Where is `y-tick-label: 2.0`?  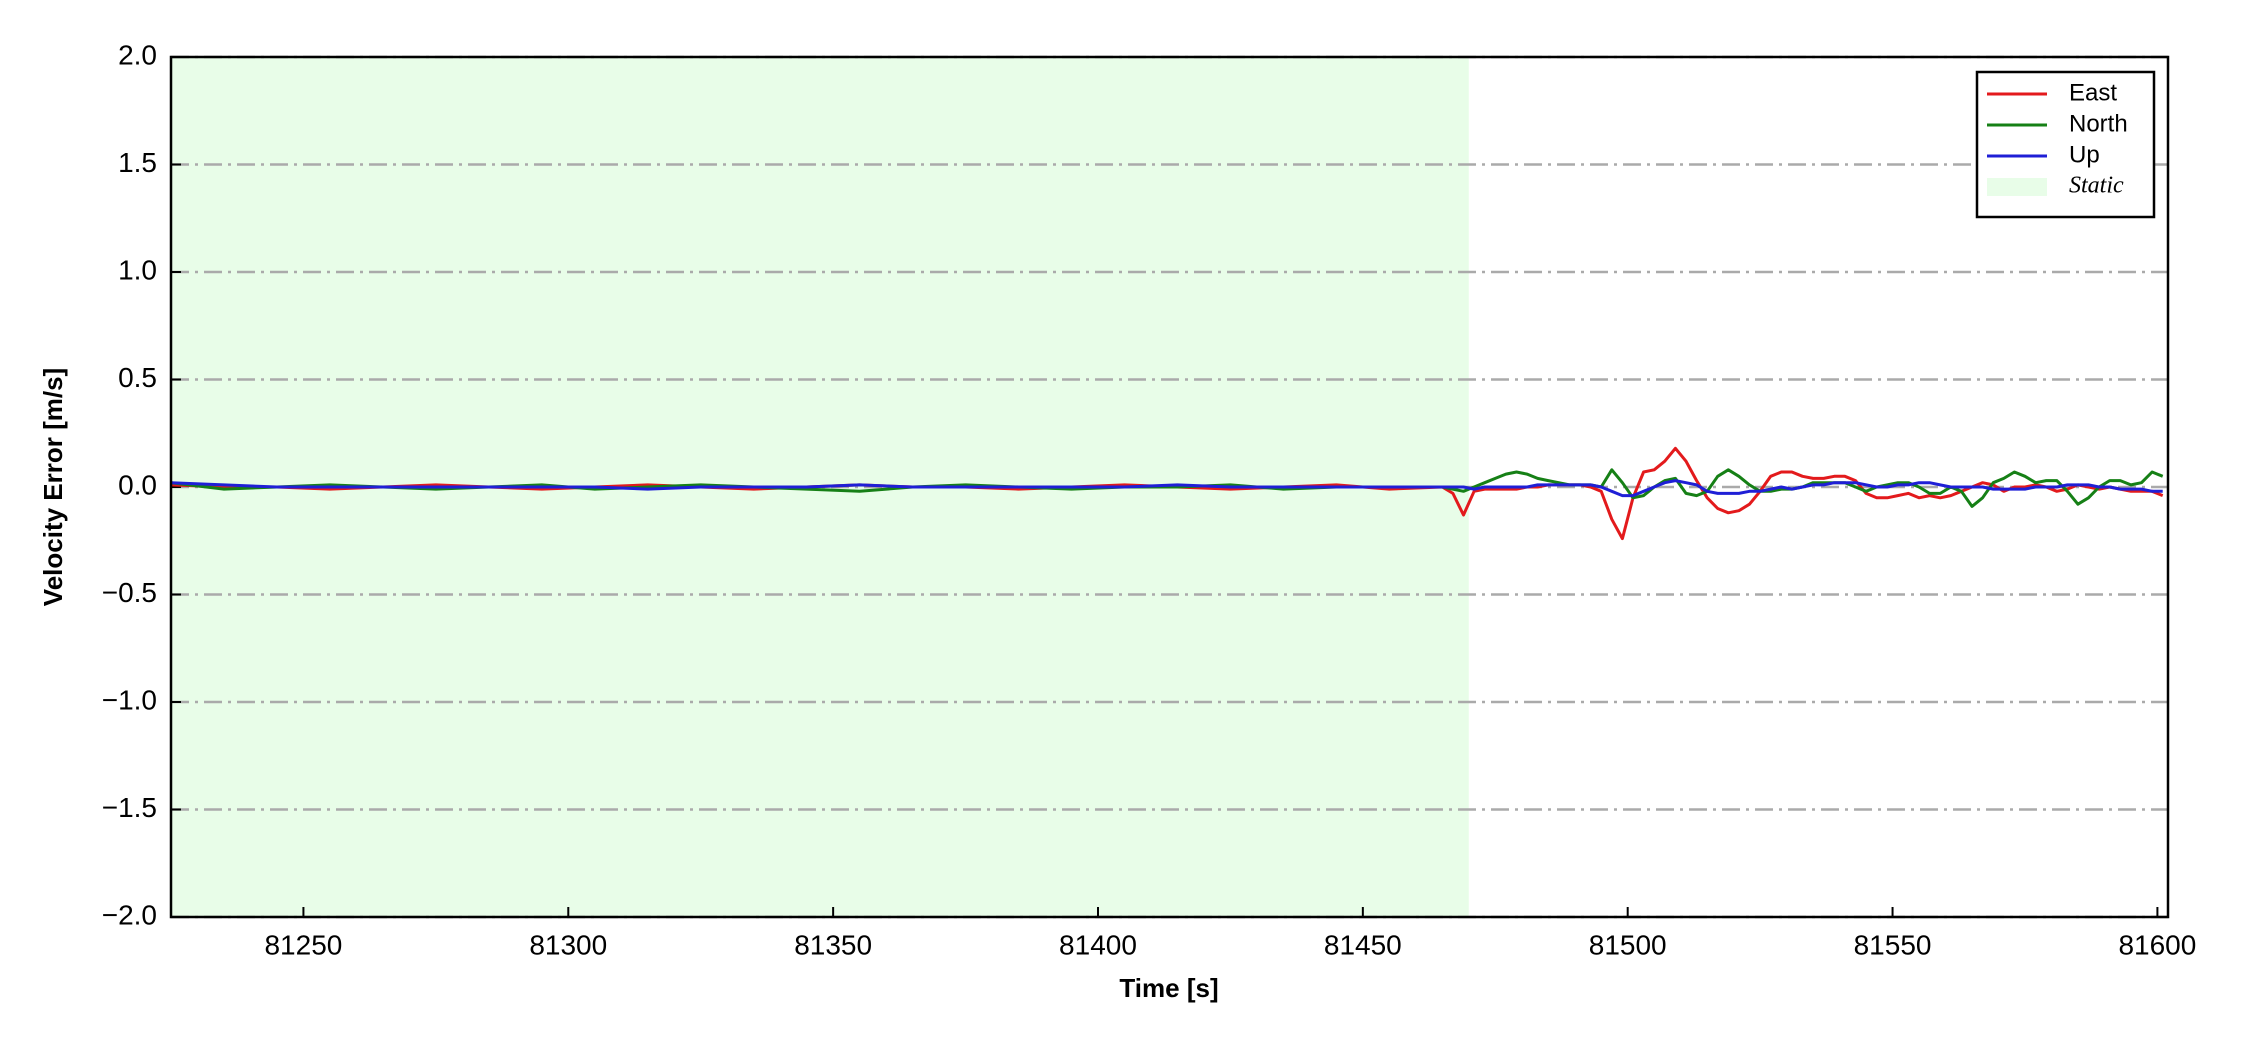
y-tick-label: 2.0 is located at coordinates (137, 54).